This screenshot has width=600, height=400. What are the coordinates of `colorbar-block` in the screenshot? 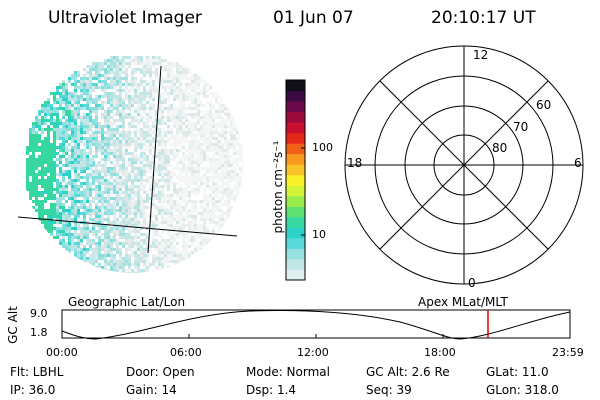 It's located at (295, 222).